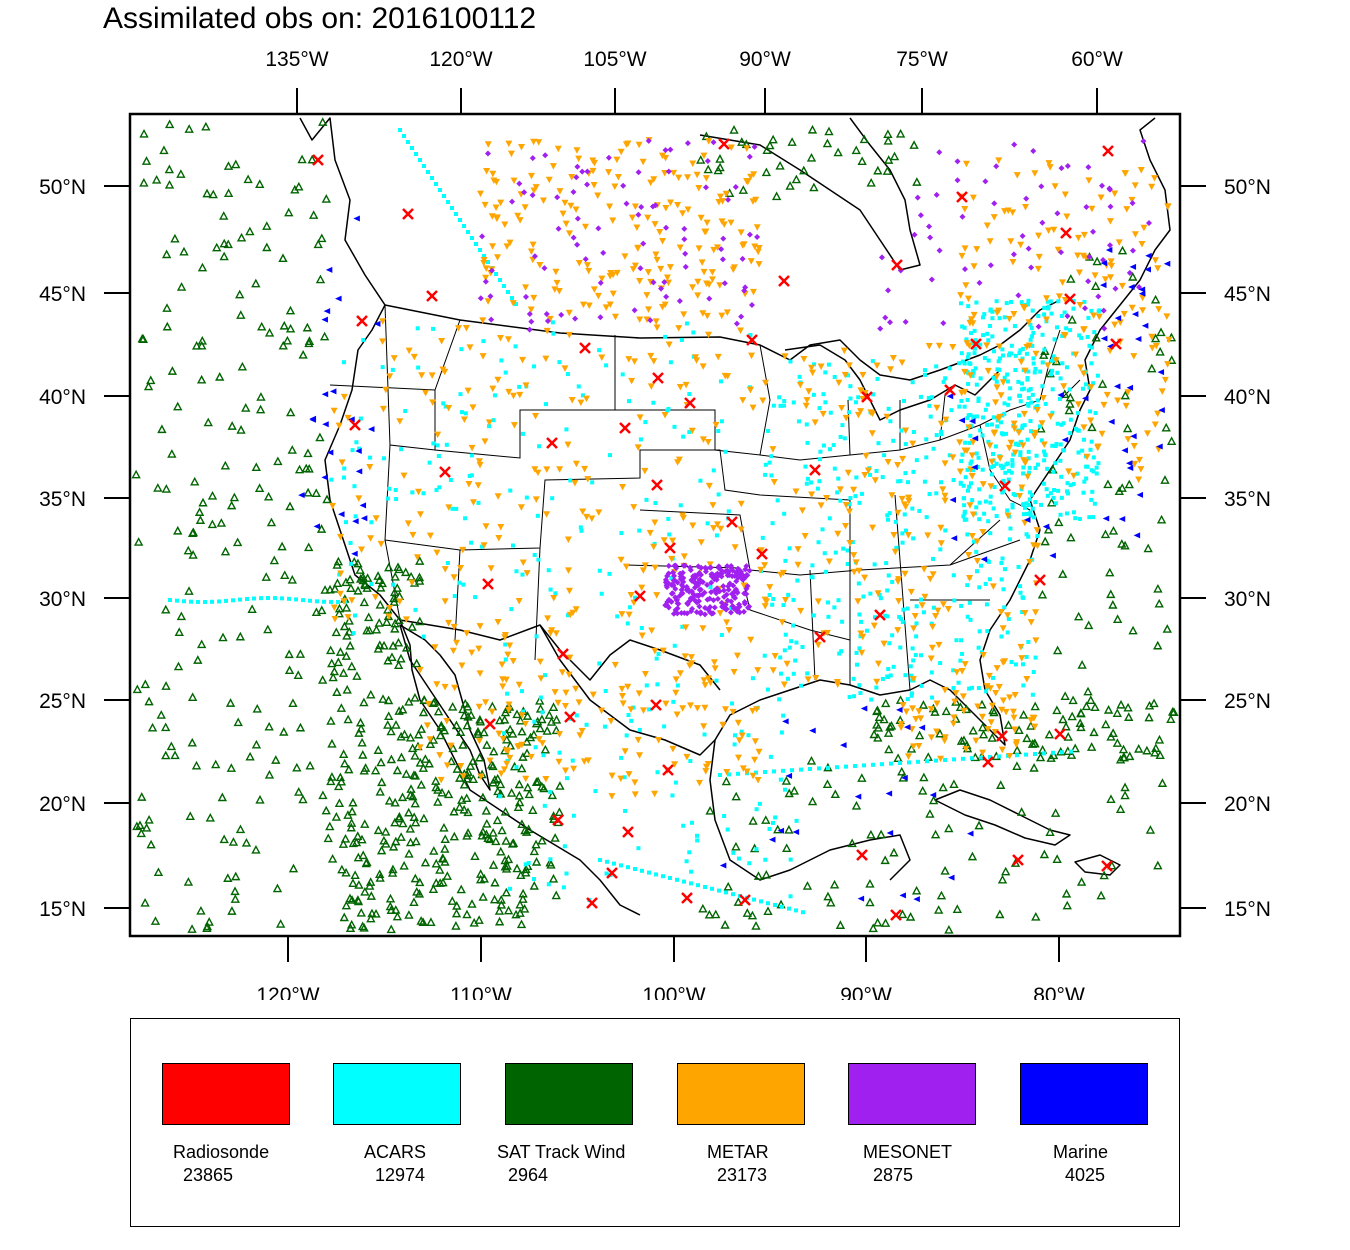  What do you see at coordinates (62, 294) in the screenshot?
I see `left-lat-label: 45°N` at bounding box center [62, 294].